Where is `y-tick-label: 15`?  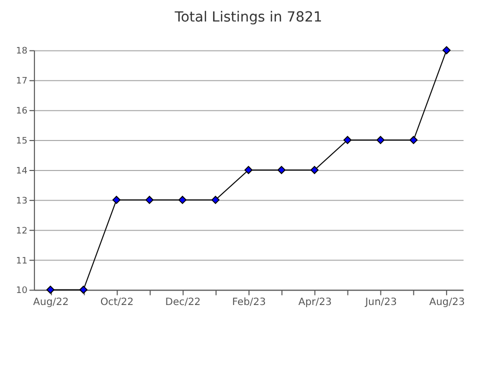 y-tick-label: 15 is located at coordinates (22, 141).